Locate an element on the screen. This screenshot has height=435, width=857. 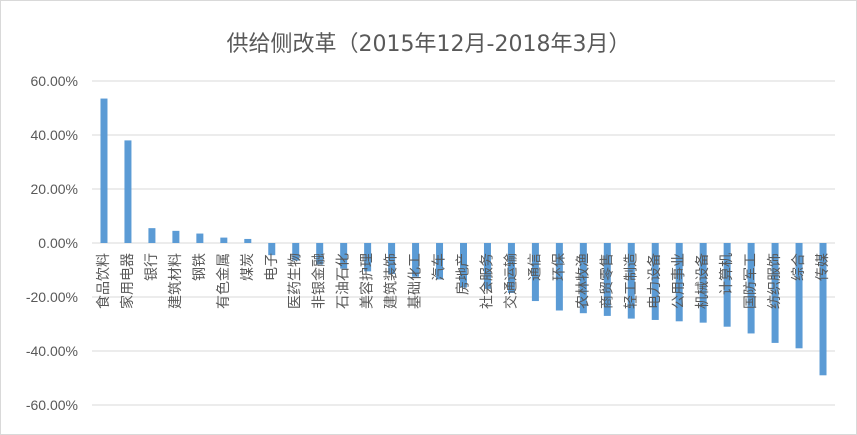
category-label: 有色金属 is located at coordinates (223, 281).